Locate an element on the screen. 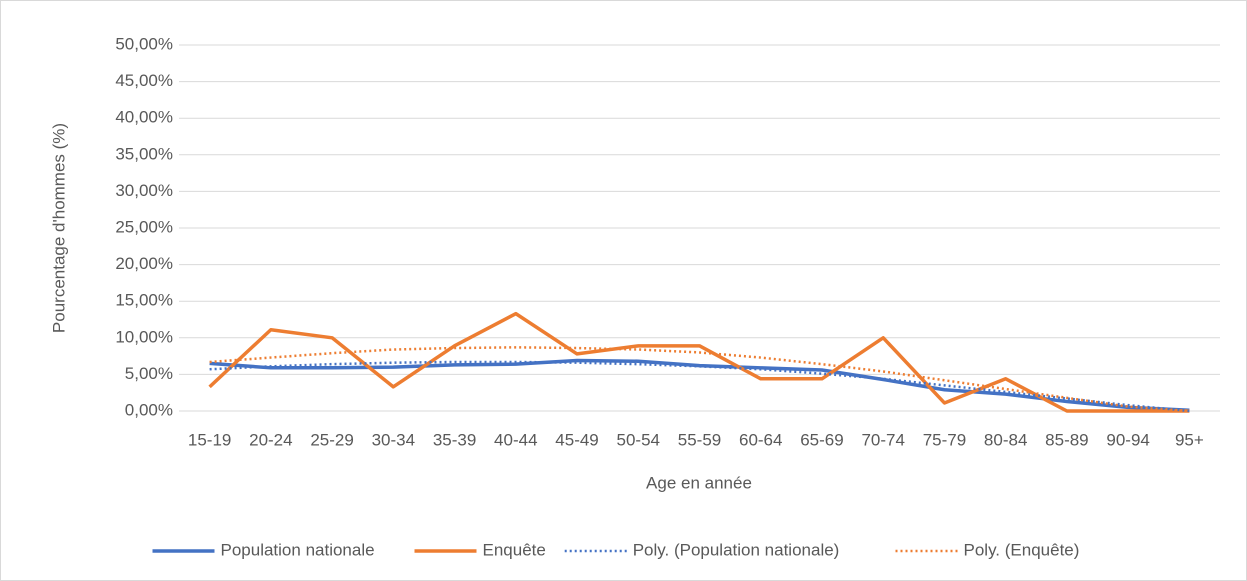 This screenshot has height=581, width=1247. legend-label: Population nationale is located at coordinates (298, 549).